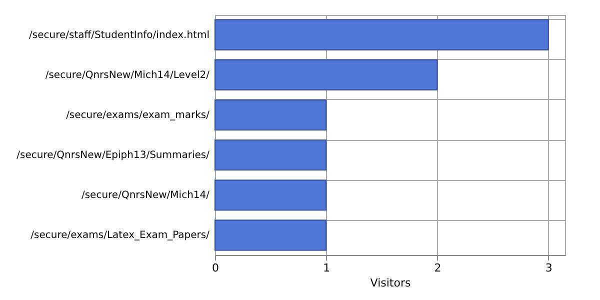 The height and width of the screenshot is (300, 600). Describe the element at coordinates (119, 35) in the screenshot. I see `y-tick-label: /secure/staff/StudentInfo/index.html` at that location.